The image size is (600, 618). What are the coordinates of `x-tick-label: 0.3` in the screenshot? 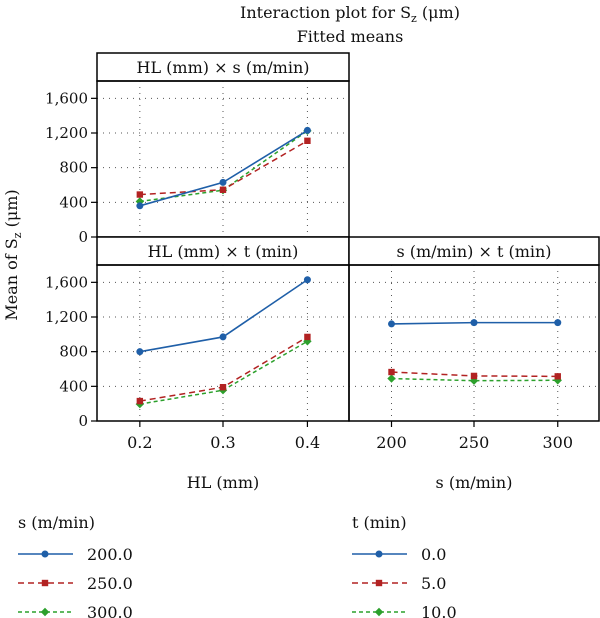 It's located at (222, 442).